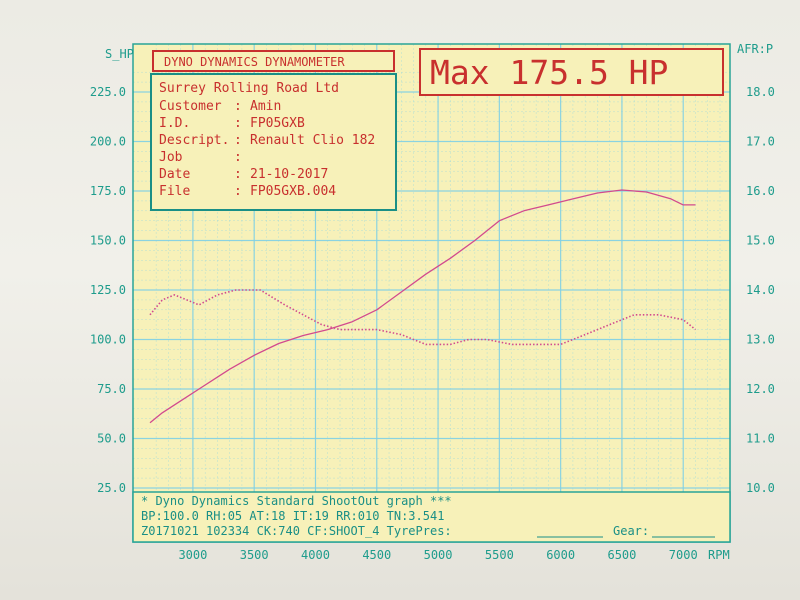 This screenshot has width=800, height=600. What do you see at coordinates (560, 555) in the screenshot?
I see `x-tick: 6000` at bounding box center [560, 555].